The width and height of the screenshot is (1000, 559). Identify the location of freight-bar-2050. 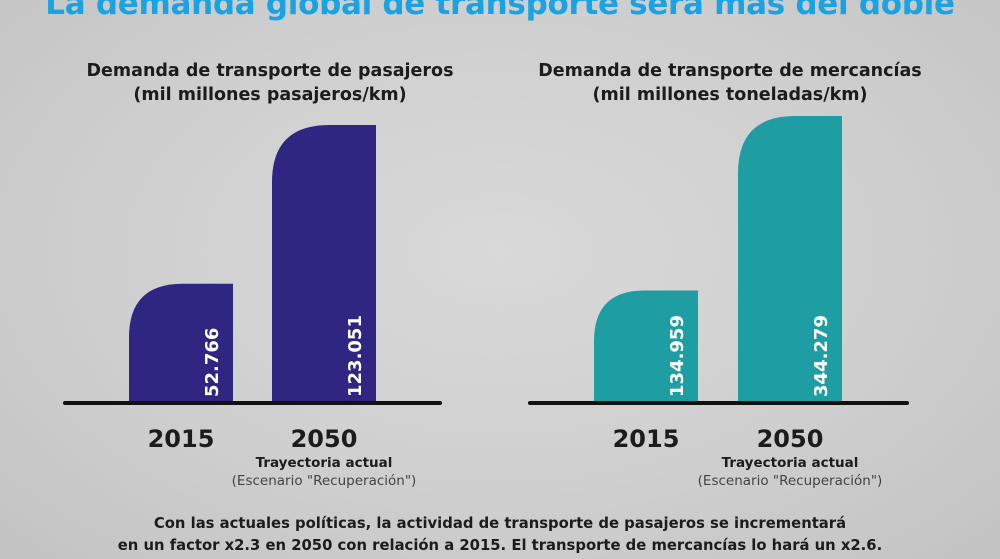
(790, 259).